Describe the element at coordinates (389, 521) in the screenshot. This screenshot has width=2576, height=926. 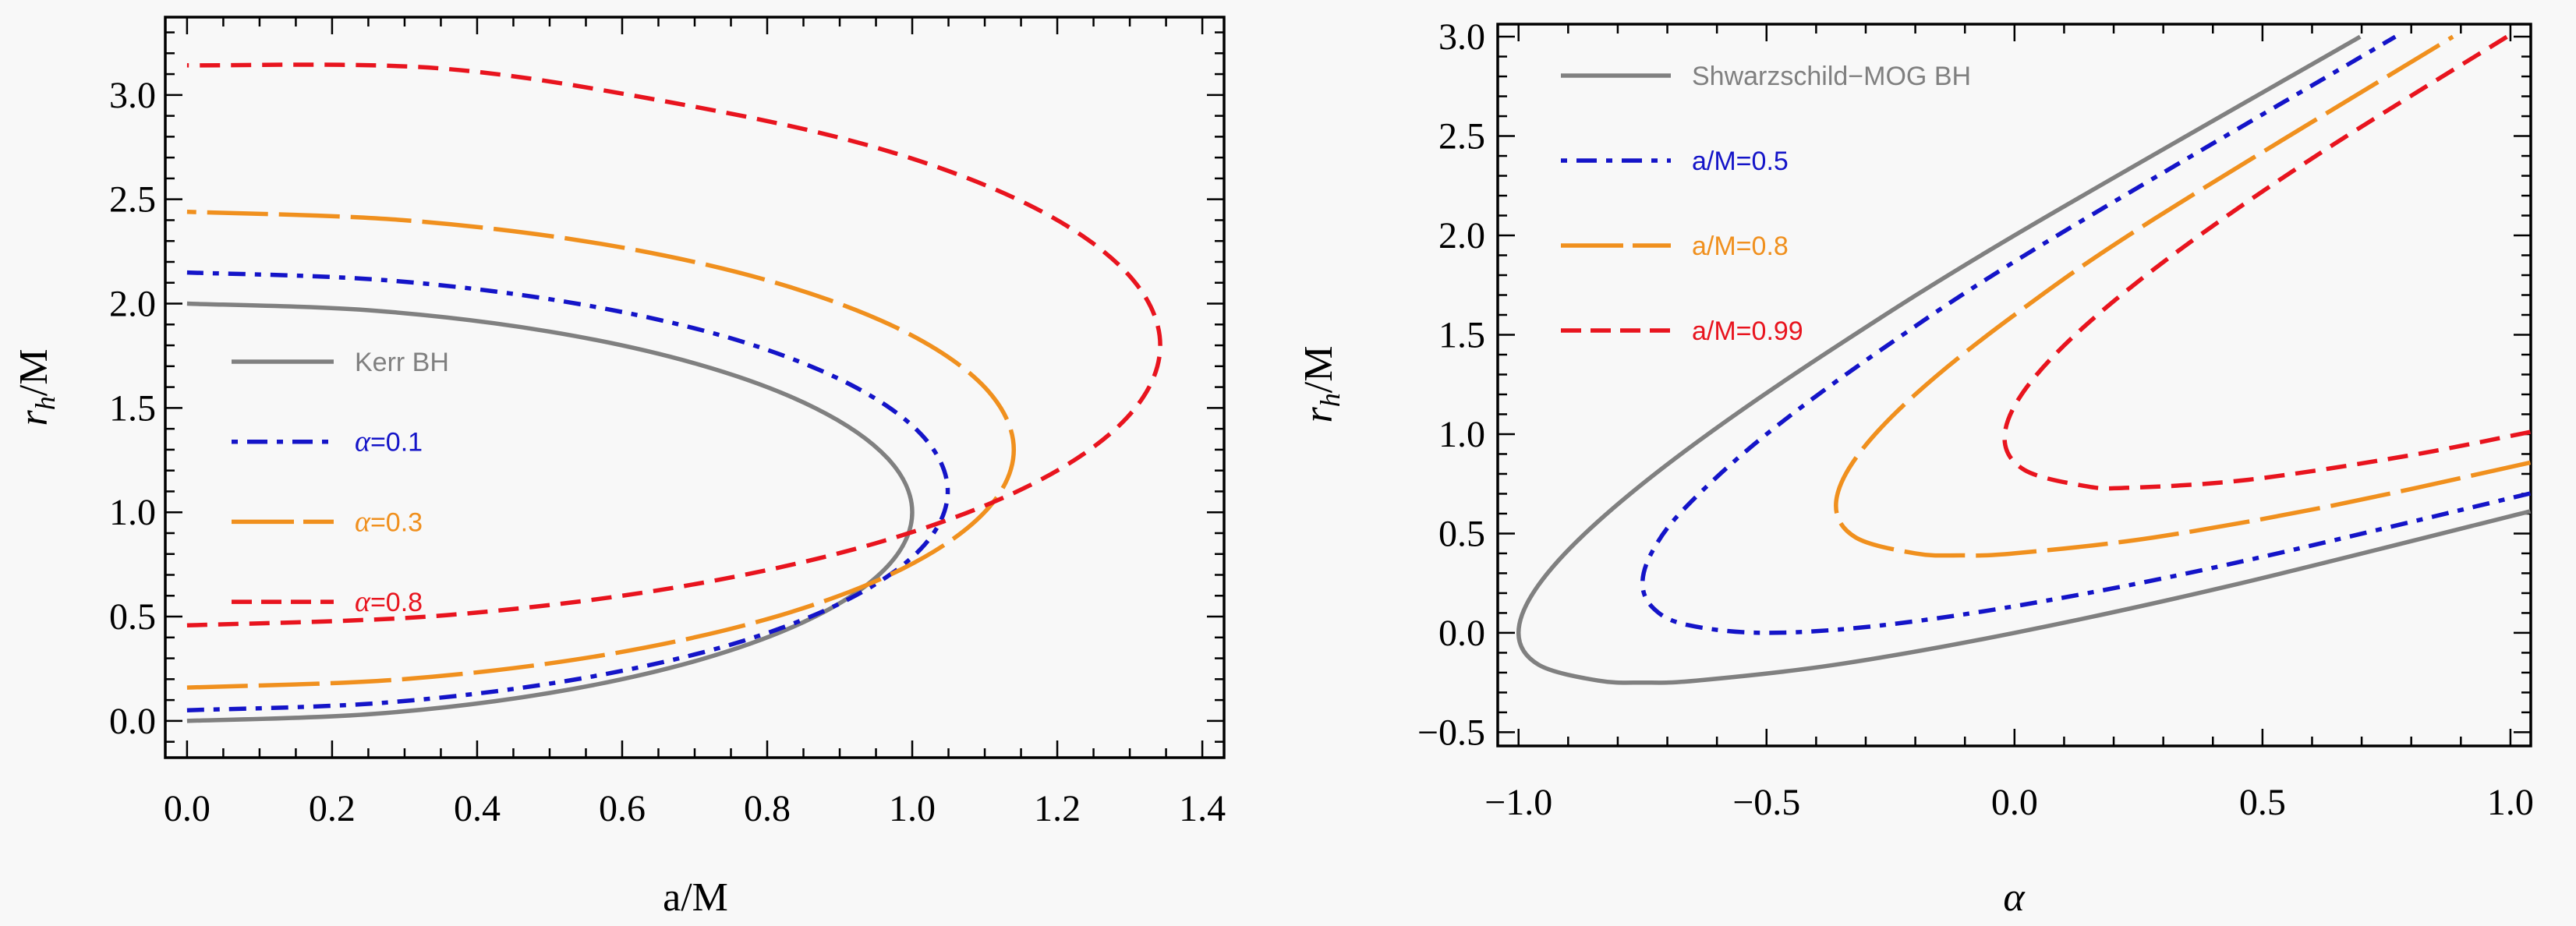
I see `legend-label: α=0.3` at that location.